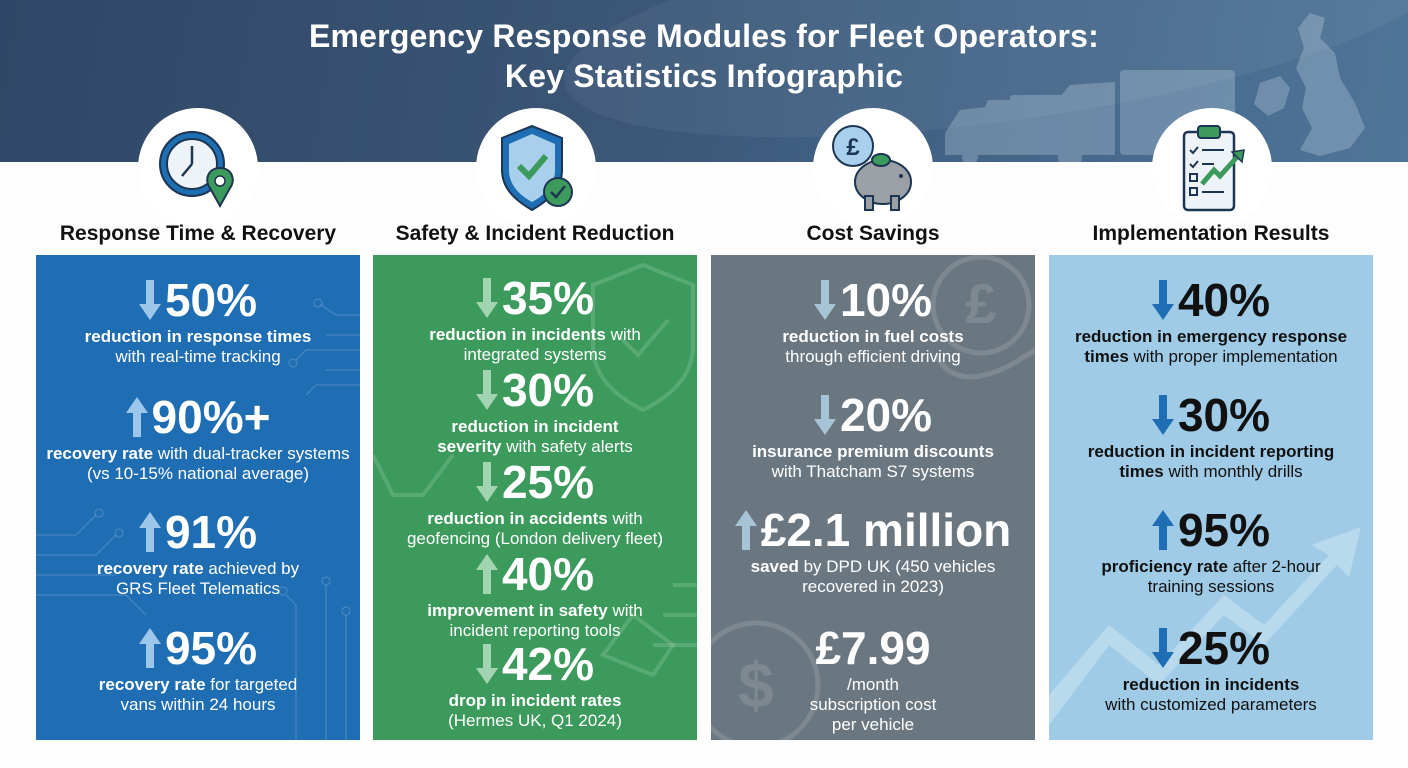 The width and height of the screenshot is (1408, 768). What do you see at coordinates (1090, 116) in the screenshot?
I see `delivery-vans-icon` at bounding box center [1090, 116].